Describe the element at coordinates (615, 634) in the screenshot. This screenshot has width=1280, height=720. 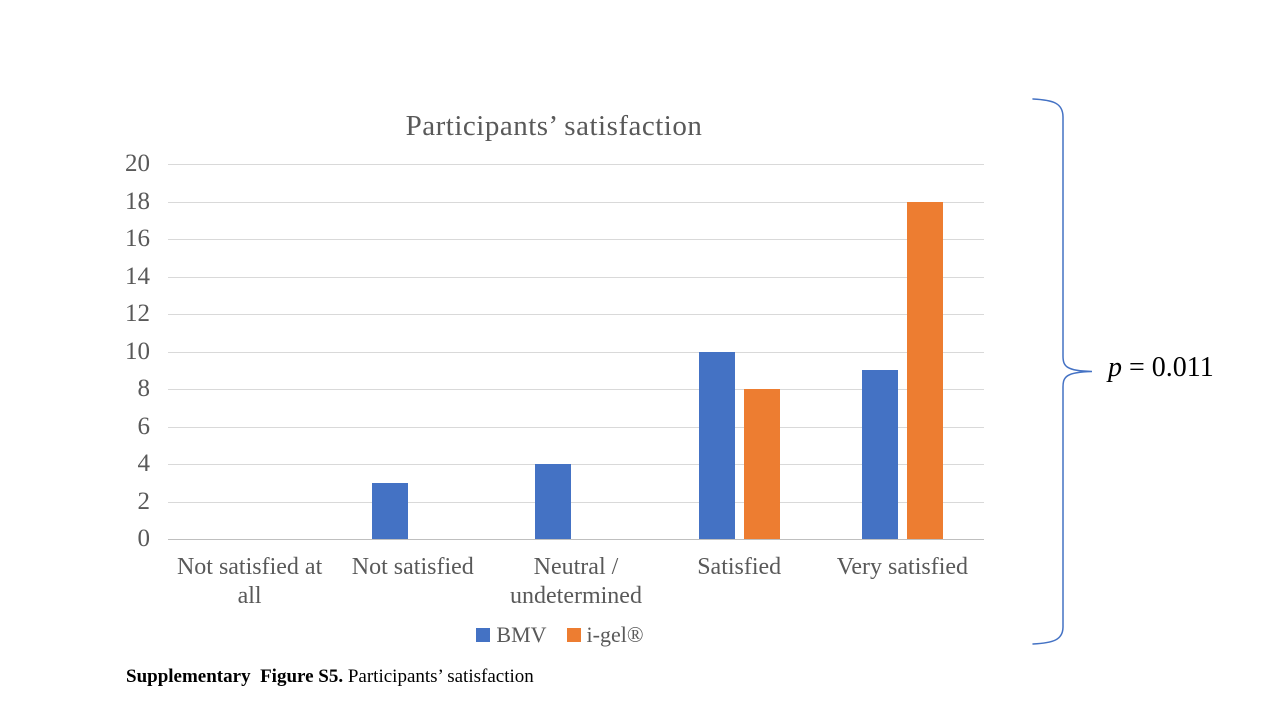
I see `legend-label: i-gel®` at that location.